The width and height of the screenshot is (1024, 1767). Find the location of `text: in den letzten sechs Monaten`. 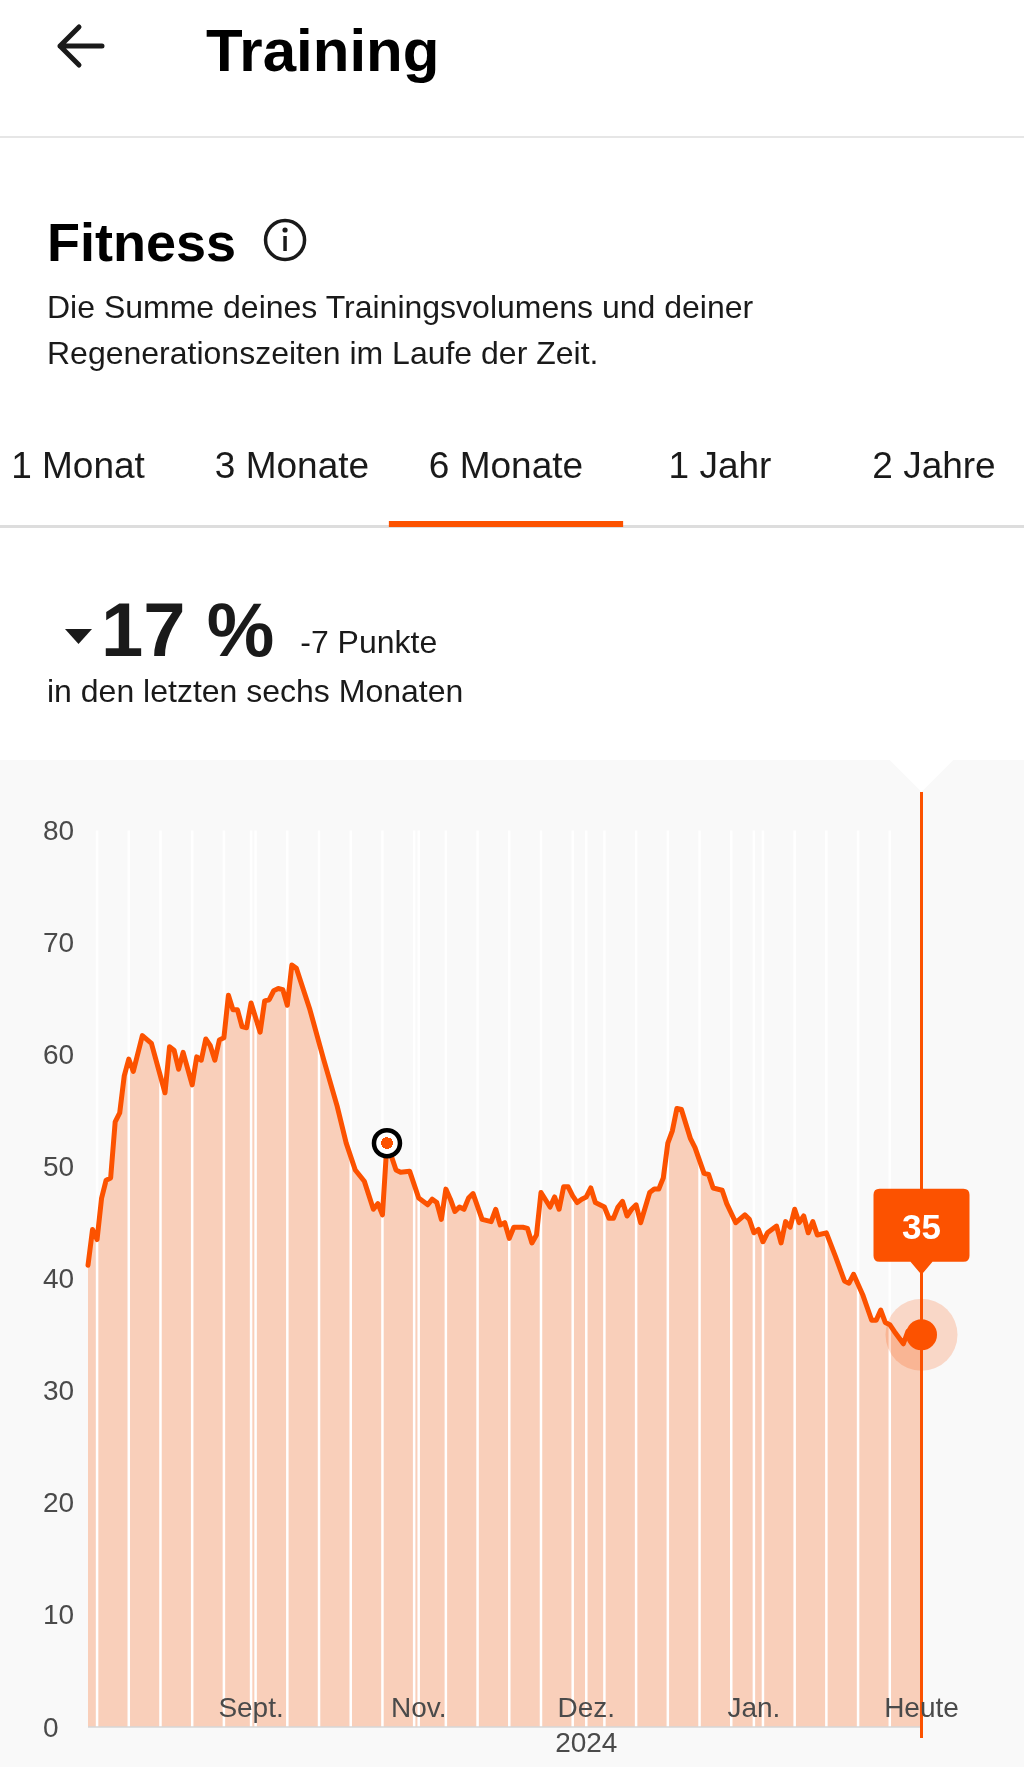

text: in den letzten sechs Monaten is located at coordinates (255, 691).